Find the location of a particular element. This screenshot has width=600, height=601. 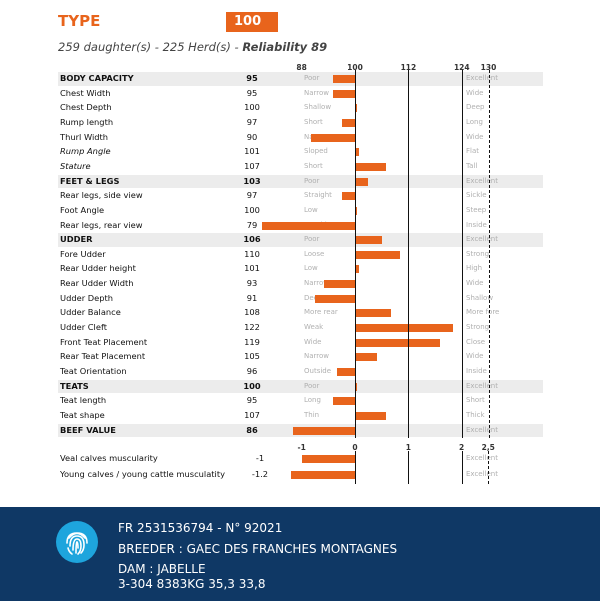

trait-value: 100 is located at coordinates (252, 107).